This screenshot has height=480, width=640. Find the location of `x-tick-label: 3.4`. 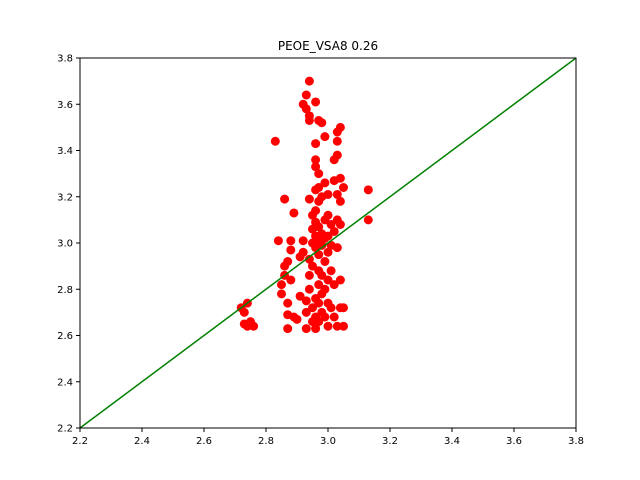

x-tick-label: 3.4 is located at coordinates (452, 441).